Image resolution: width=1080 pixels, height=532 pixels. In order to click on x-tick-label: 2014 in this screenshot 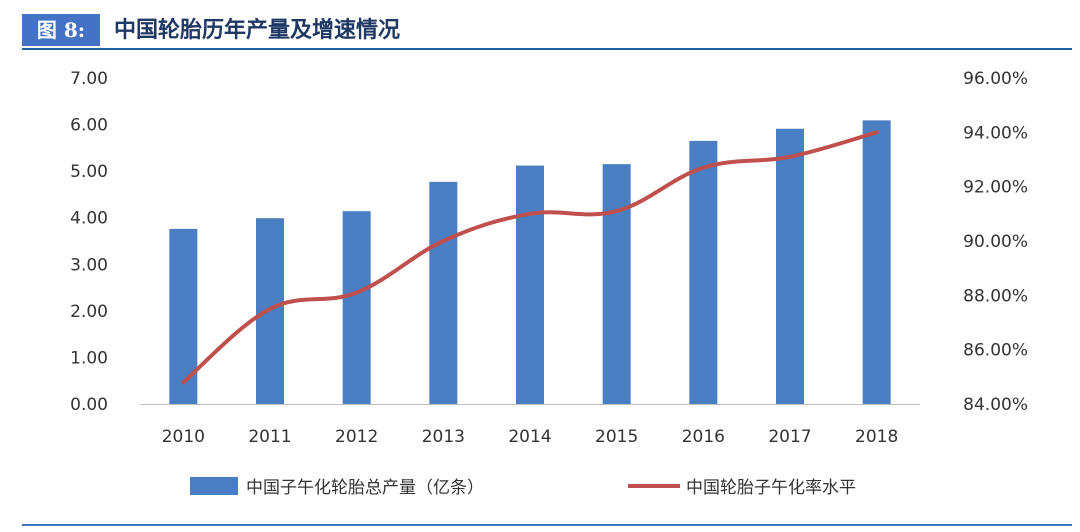, I will do `click(529, 437)`.